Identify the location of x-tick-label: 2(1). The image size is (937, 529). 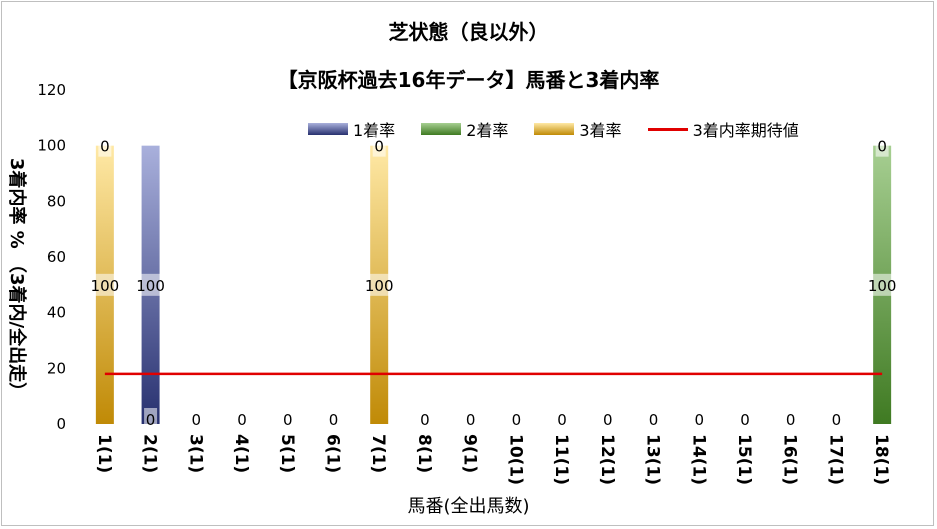
(150, 453).